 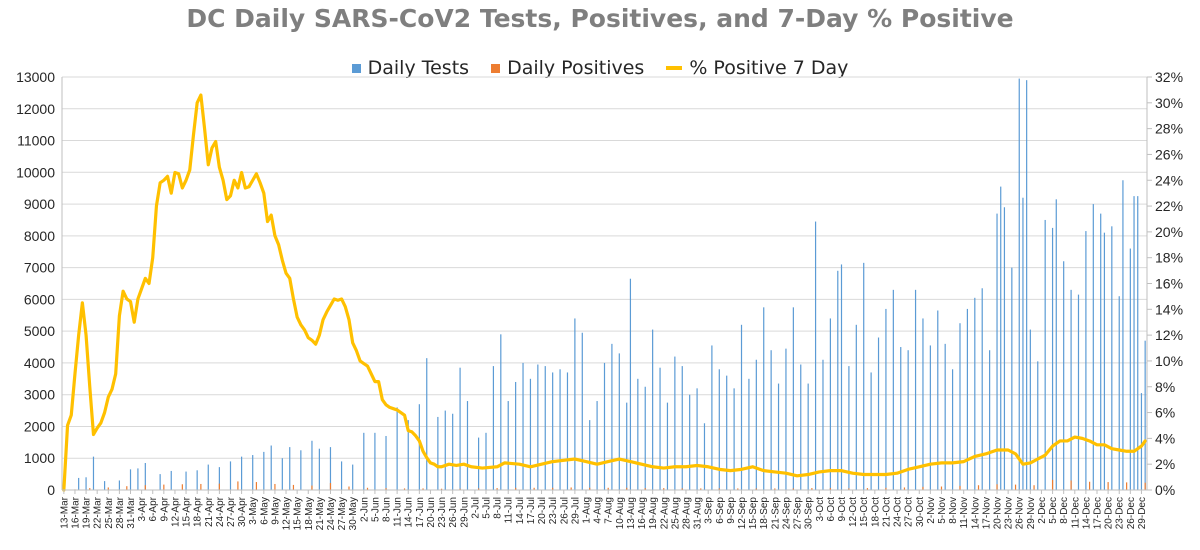 What do you see at coordinates (187, 511) in the screenshot?
I see `x-tick-label: 15-Apr` at bounding box center [187, 511].